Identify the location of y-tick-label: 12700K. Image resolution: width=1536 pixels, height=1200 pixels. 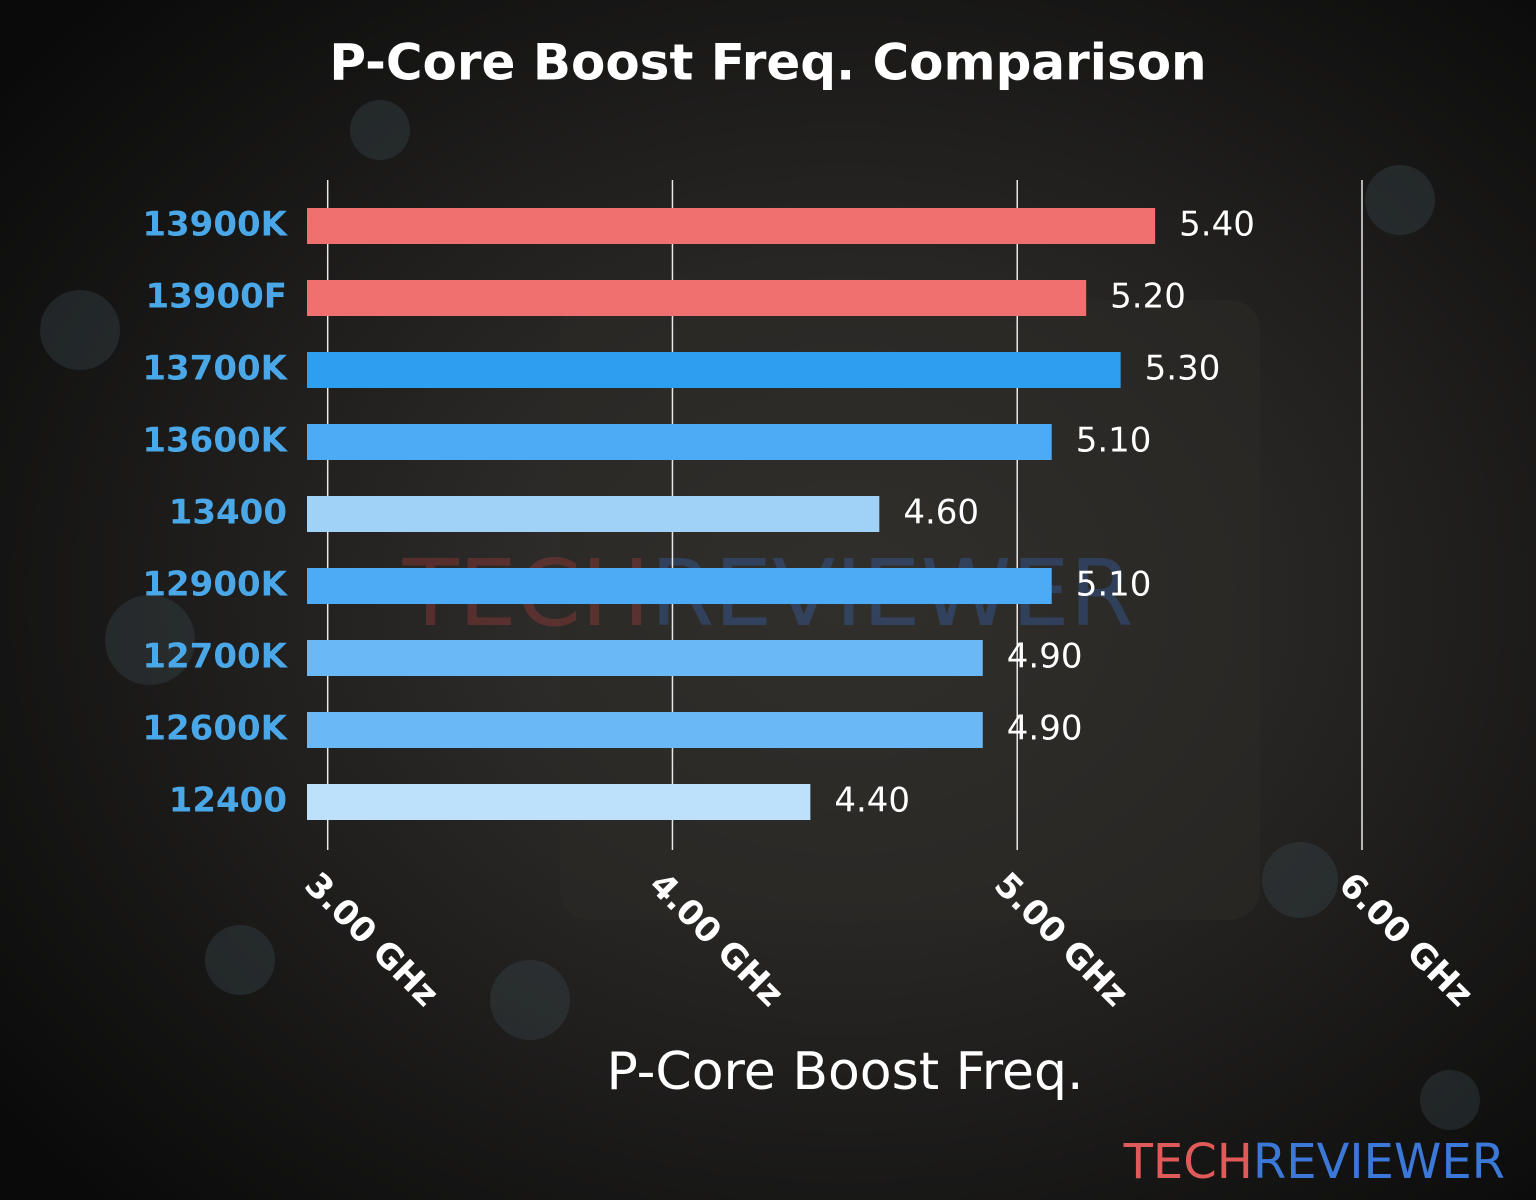
(215, 657).